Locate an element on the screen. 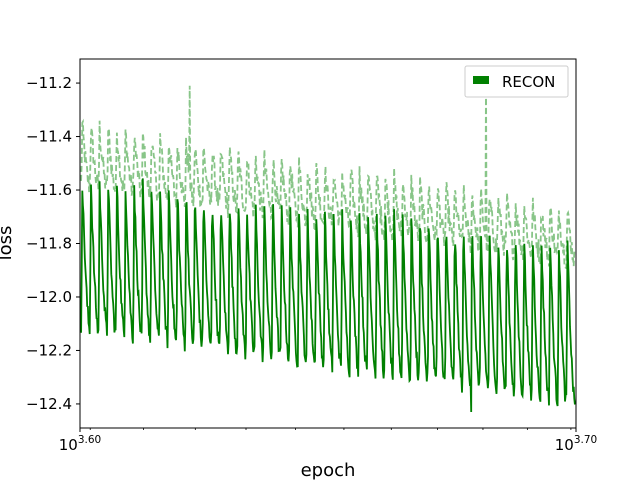 Image resolution: width=640 pixels, height=480 pixels. y-tick-label: −12.4 is located at coordinates (49, 404).